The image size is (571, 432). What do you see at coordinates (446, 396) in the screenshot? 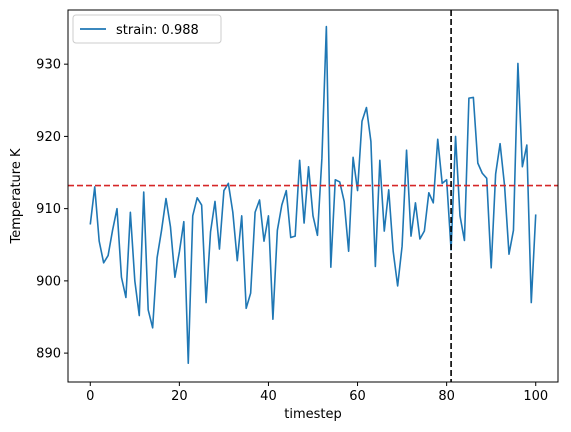
I see `x-tick-label: 80` at bounding box center [446, 396].